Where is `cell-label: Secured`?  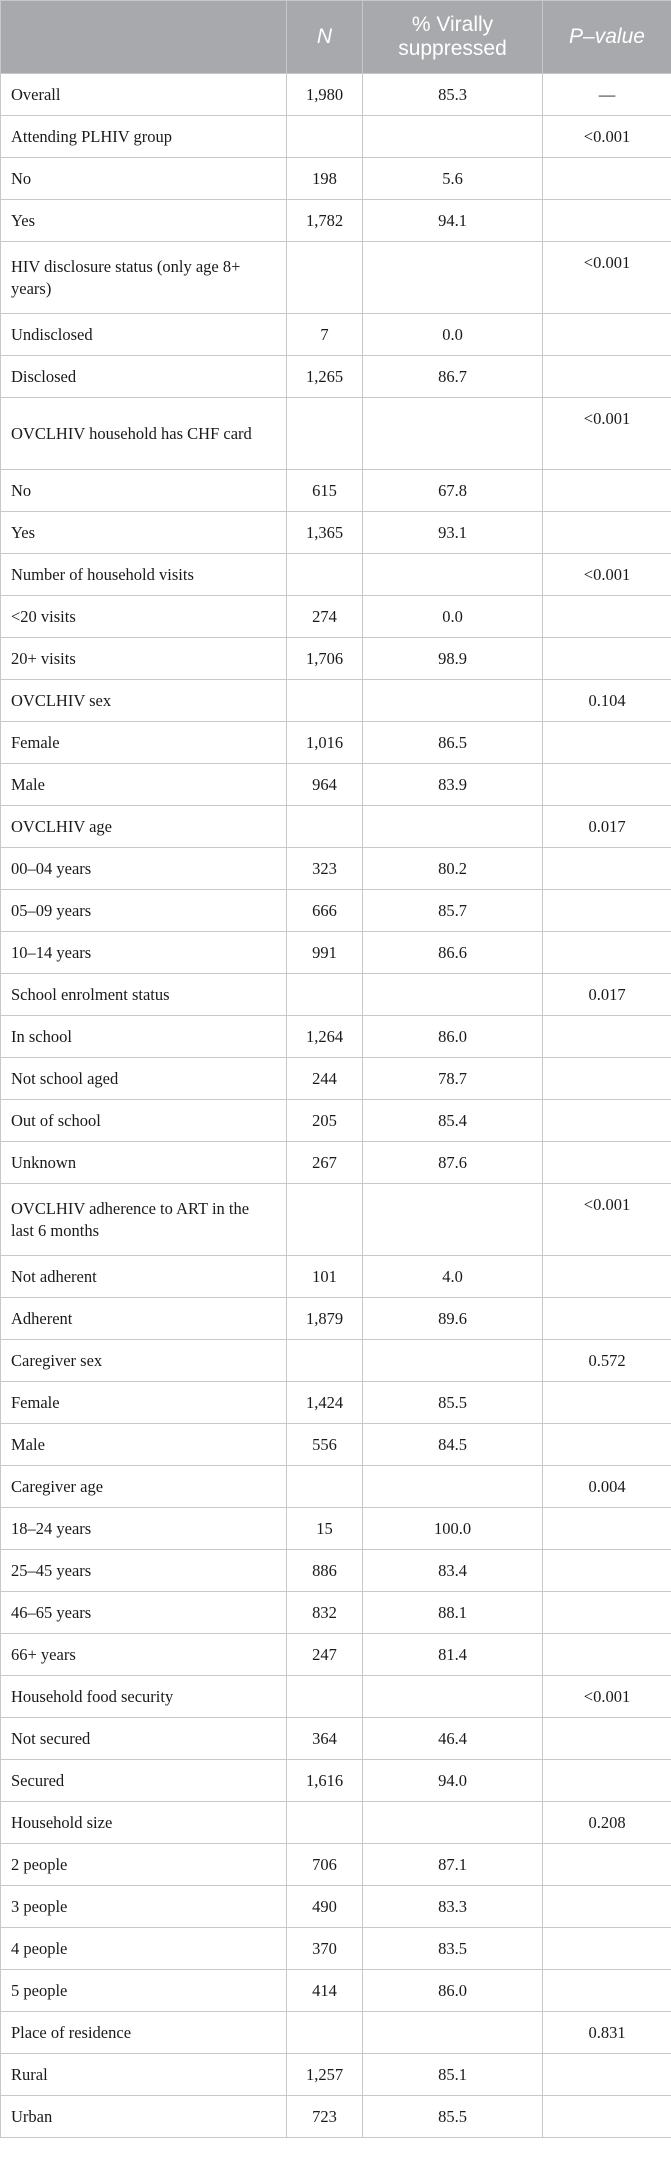 cell-label: Secured is located at coordinates (143, 1780).